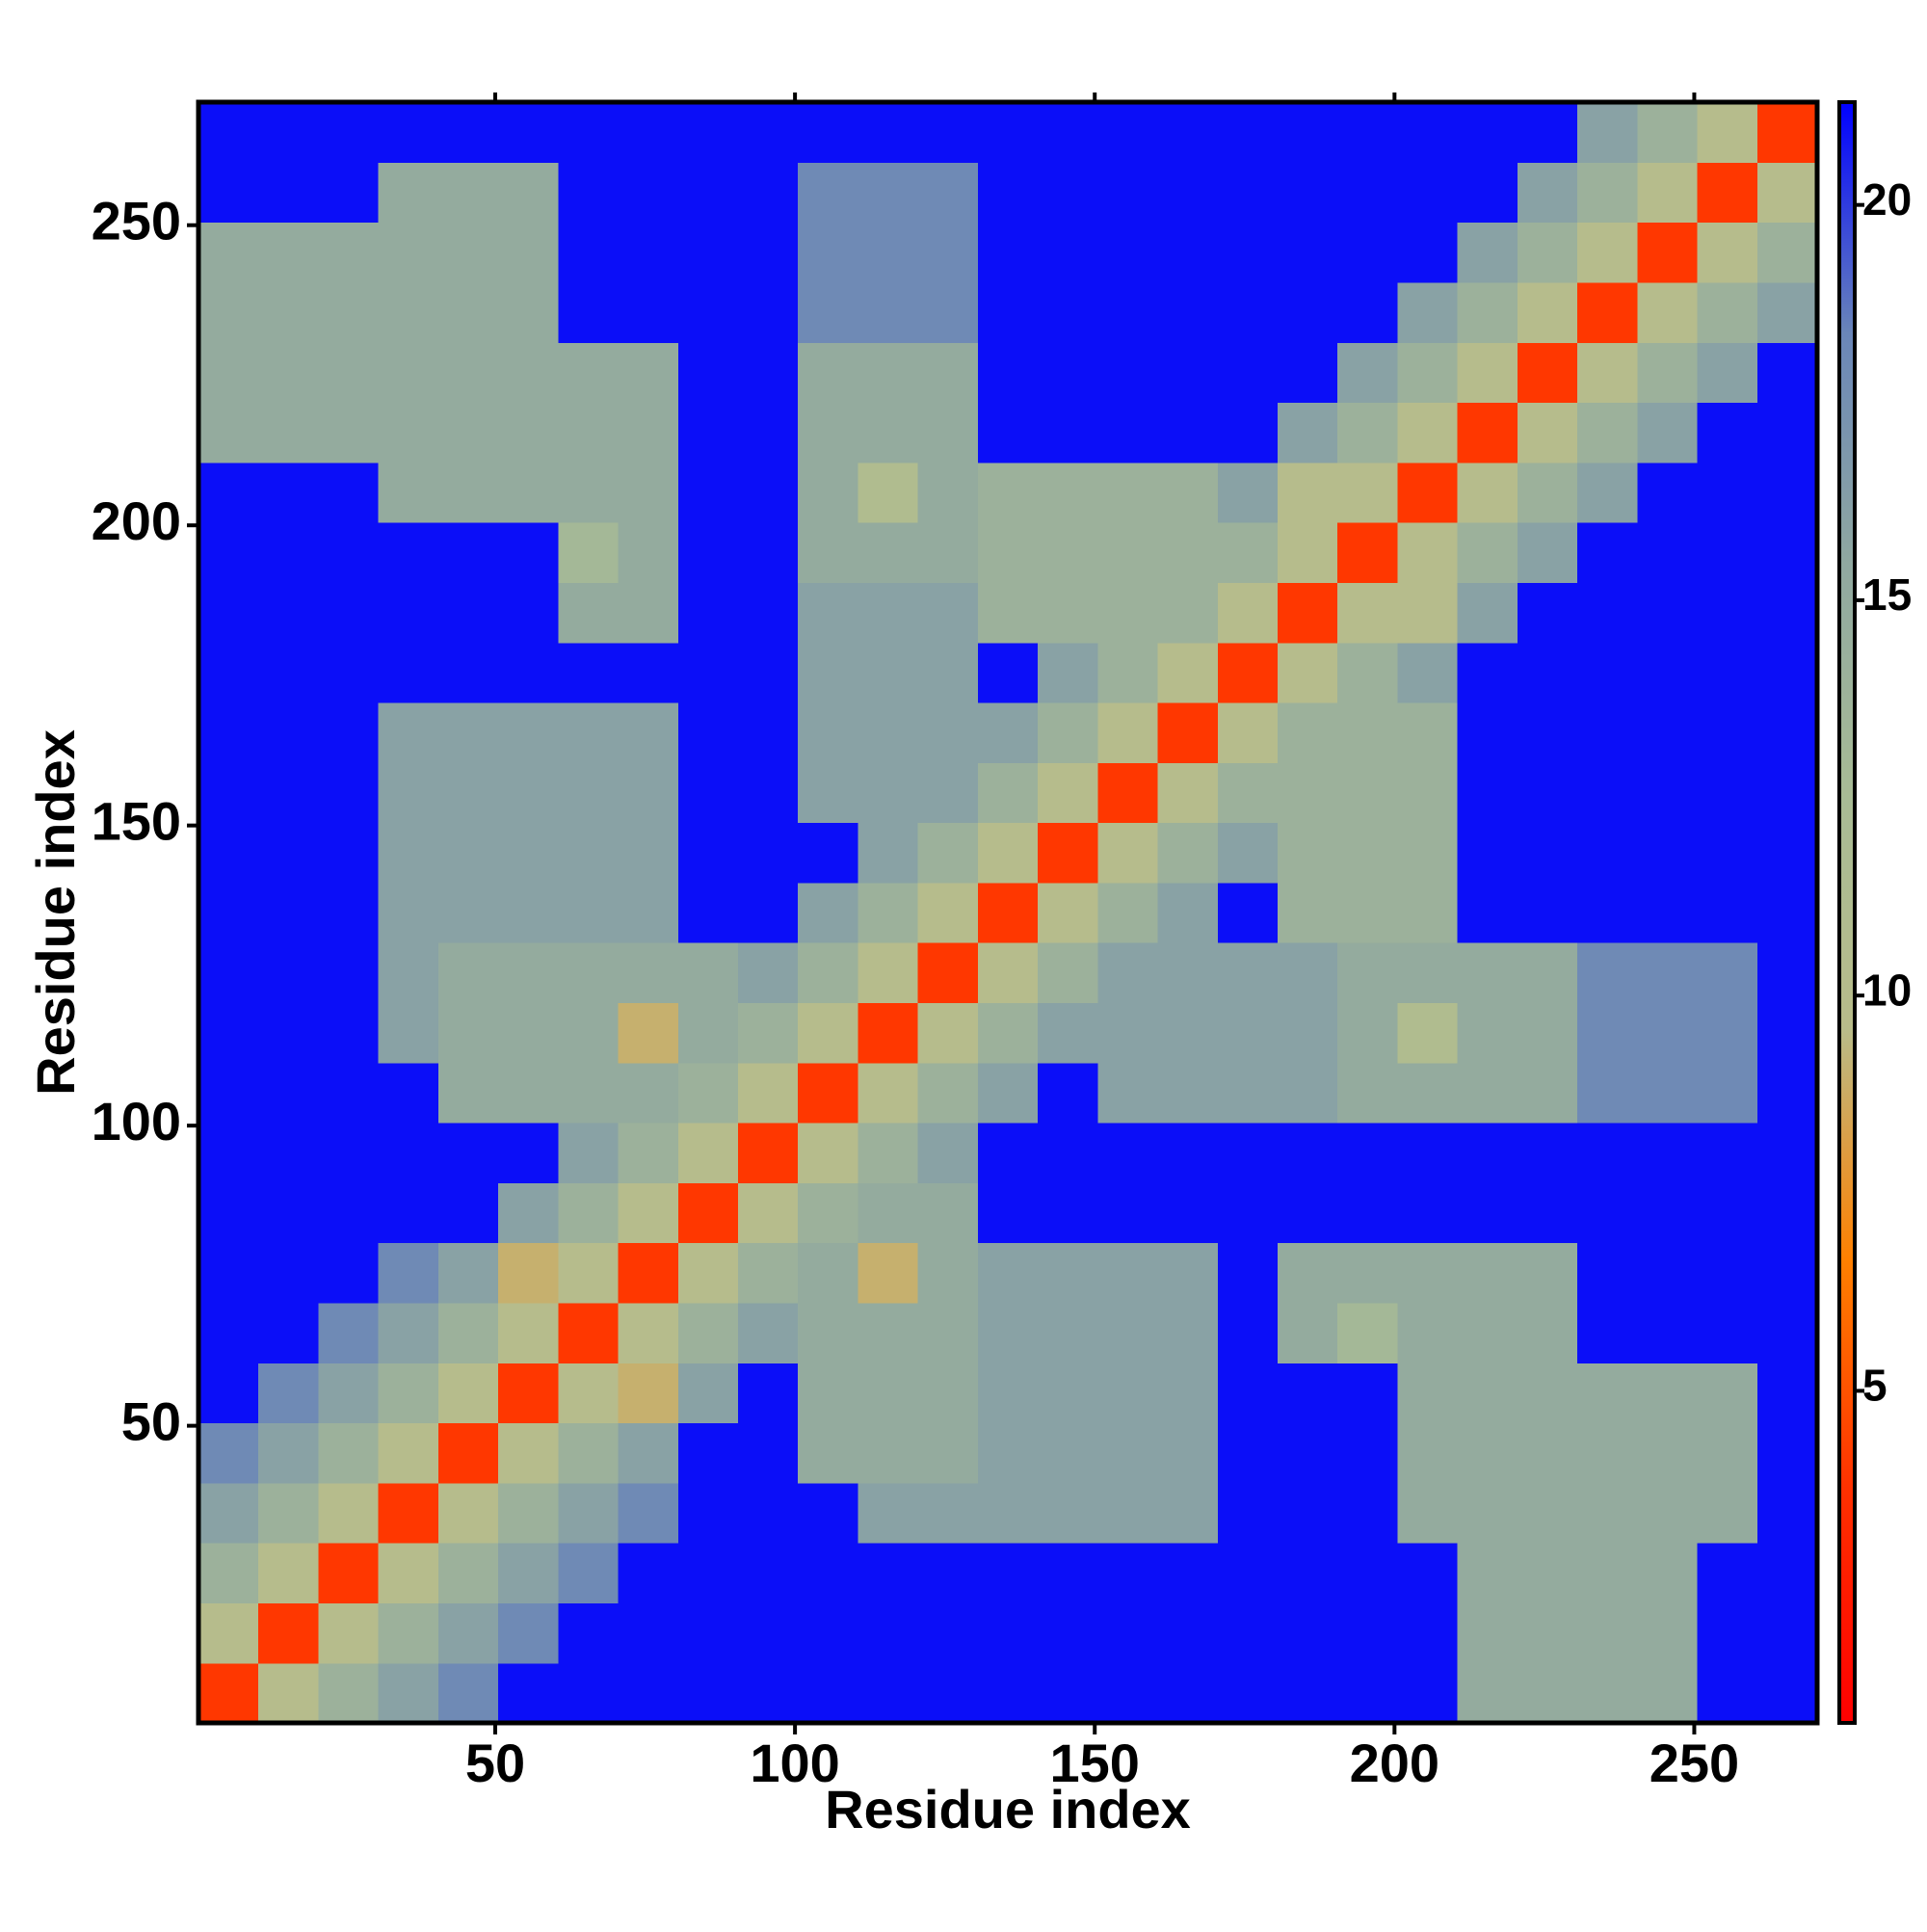  What do you see at coordinates (1887, 990) in the screenshot?
I see `colorbar-tick-label: 10` at bounding box center [1887, 990].